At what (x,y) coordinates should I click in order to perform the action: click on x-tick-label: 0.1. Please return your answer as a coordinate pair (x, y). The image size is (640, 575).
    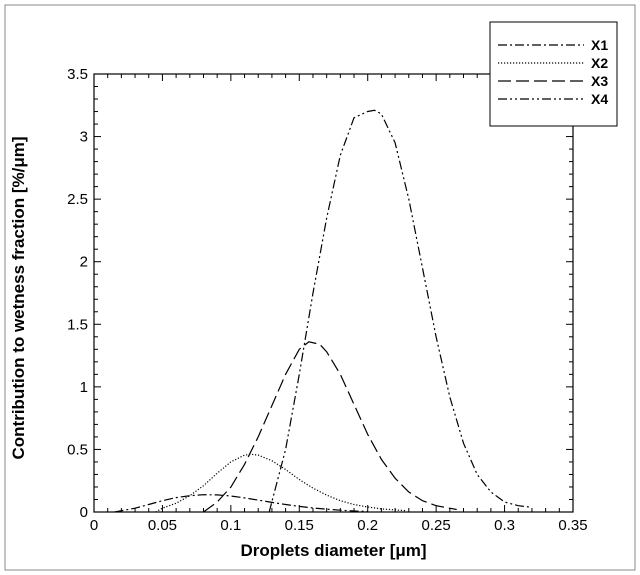
    Looking at the image, I should click on (230, 525).